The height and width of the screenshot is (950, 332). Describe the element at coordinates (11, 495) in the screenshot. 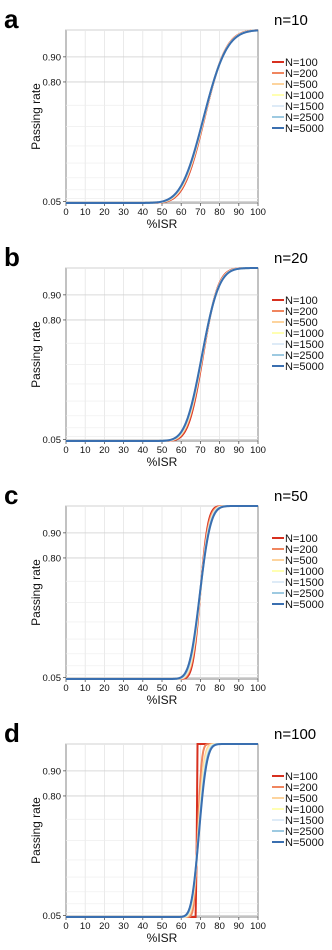

I see `panel-letter: c` at that location.